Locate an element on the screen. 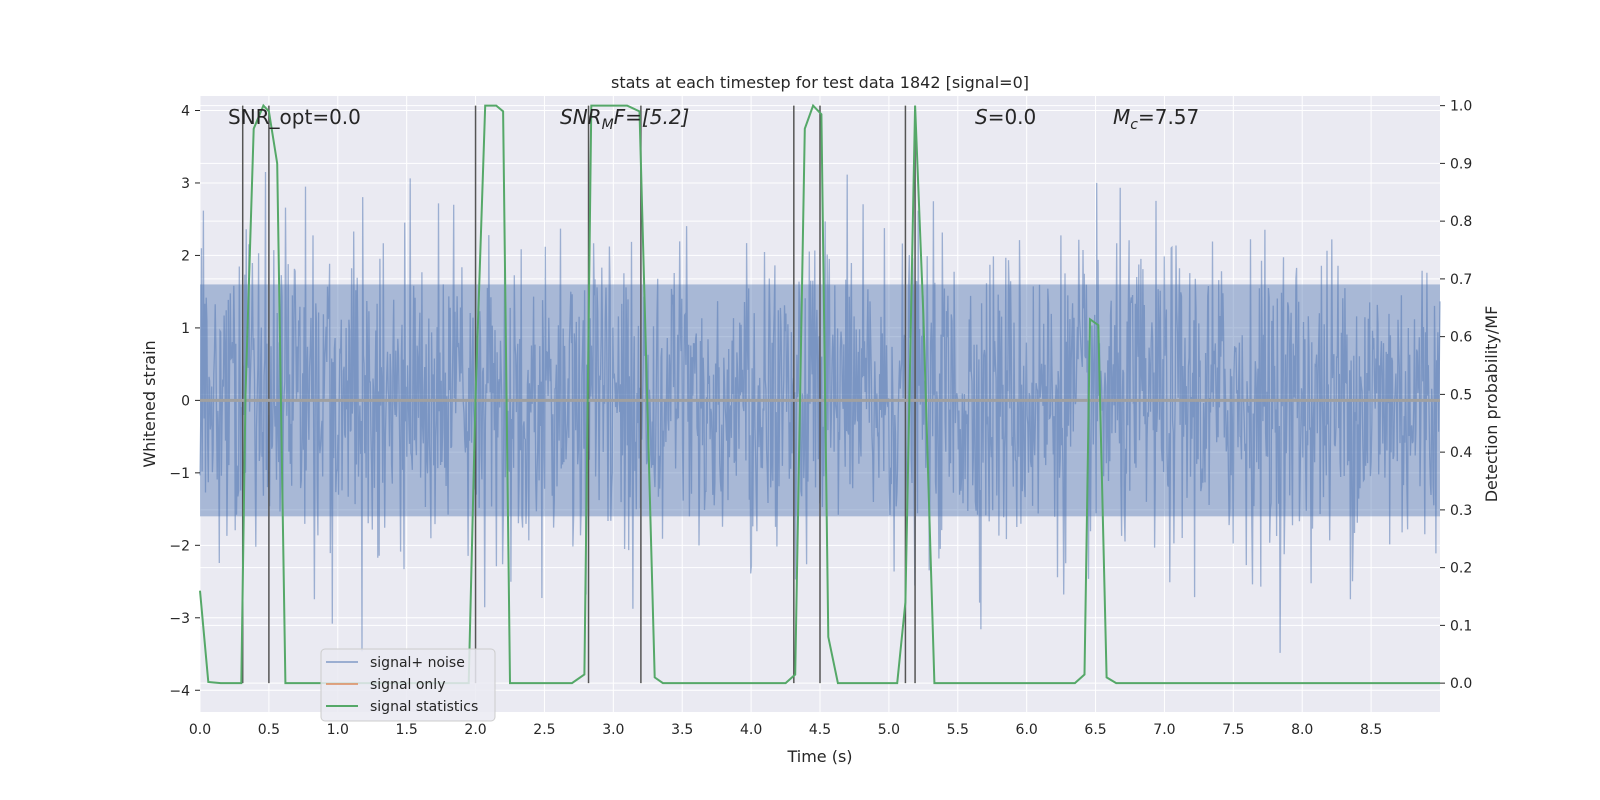  x-tick-label: 4.5 is located at coordinates (820, 730).